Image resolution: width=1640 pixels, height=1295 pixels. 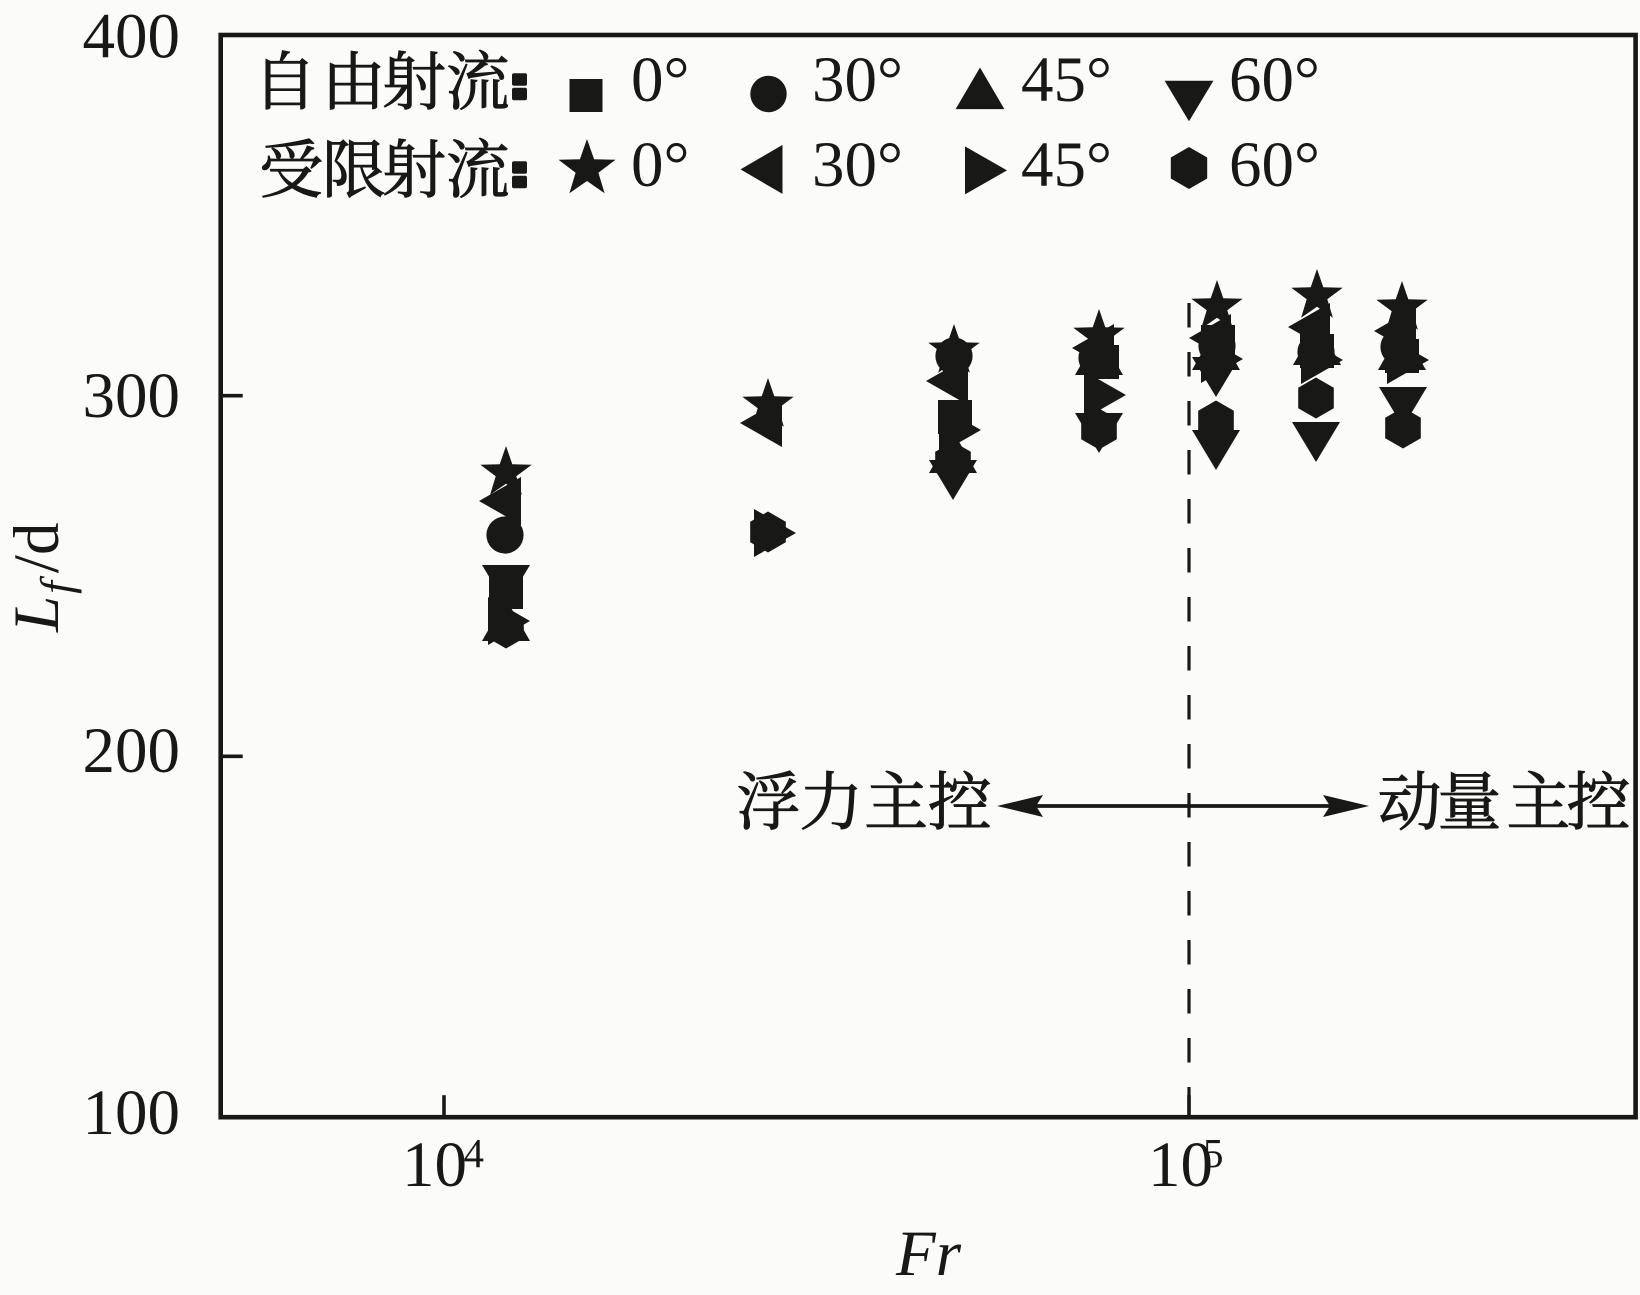 I want to click on svg-text: 5, so click(x=1213, y=1153).